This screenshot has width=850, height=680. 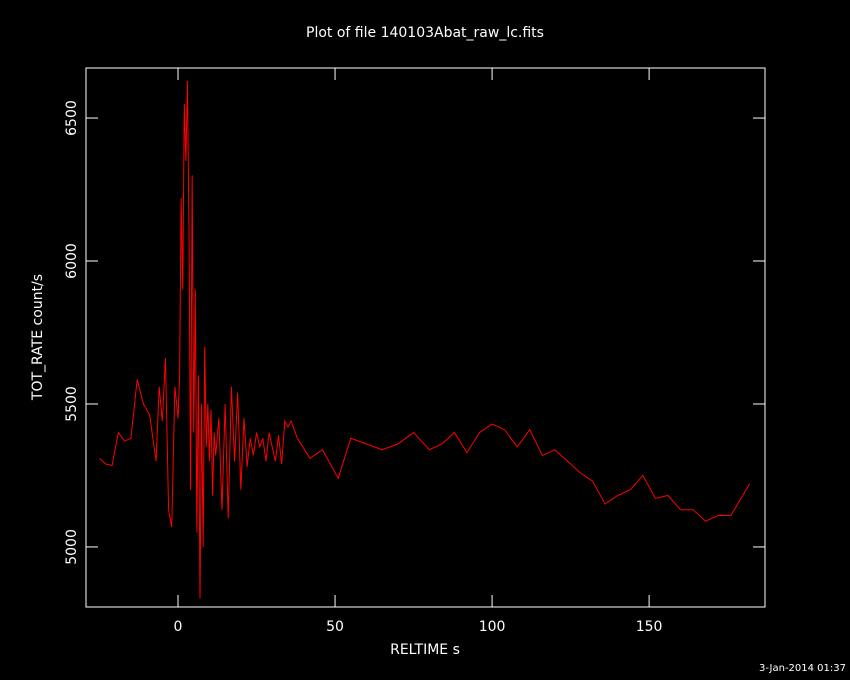 I want to click on y-tick-label: 6500, so click(x=72, y=118).